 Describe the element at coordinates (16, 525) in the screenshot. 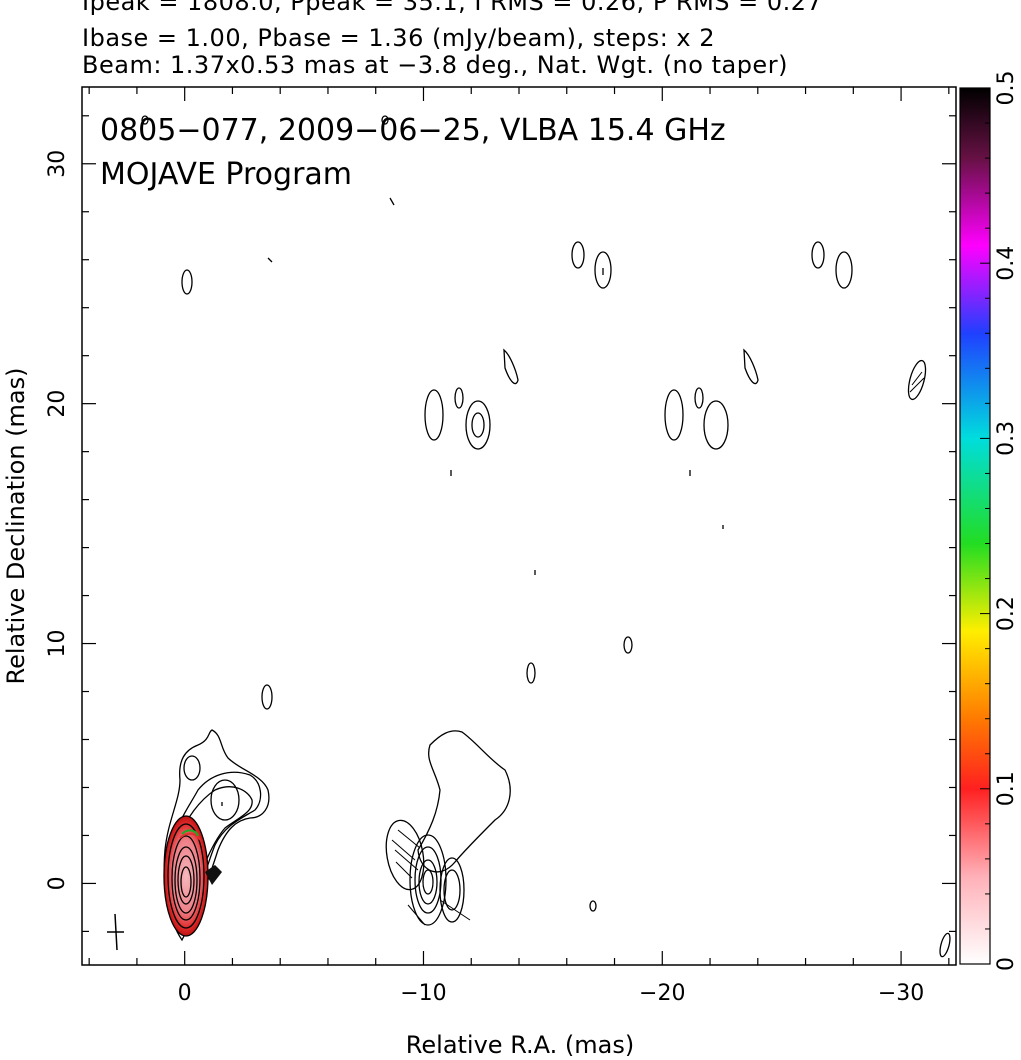

I see `y-axis-label: Relative Declination (mas)` at that location.